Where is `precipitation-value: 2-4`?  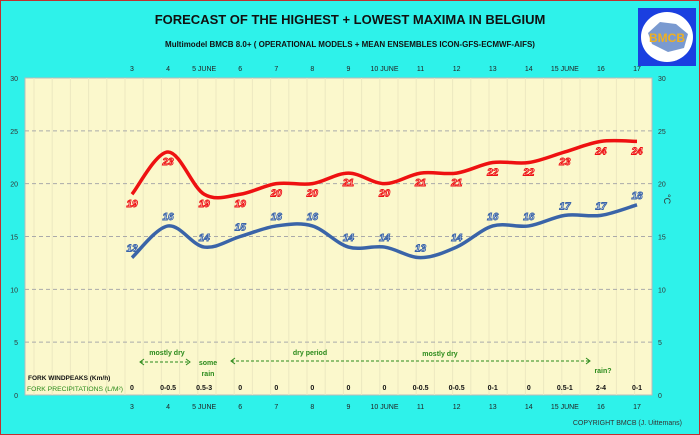 precipitation-value: 2-4 is located at coordinates (601, 388).